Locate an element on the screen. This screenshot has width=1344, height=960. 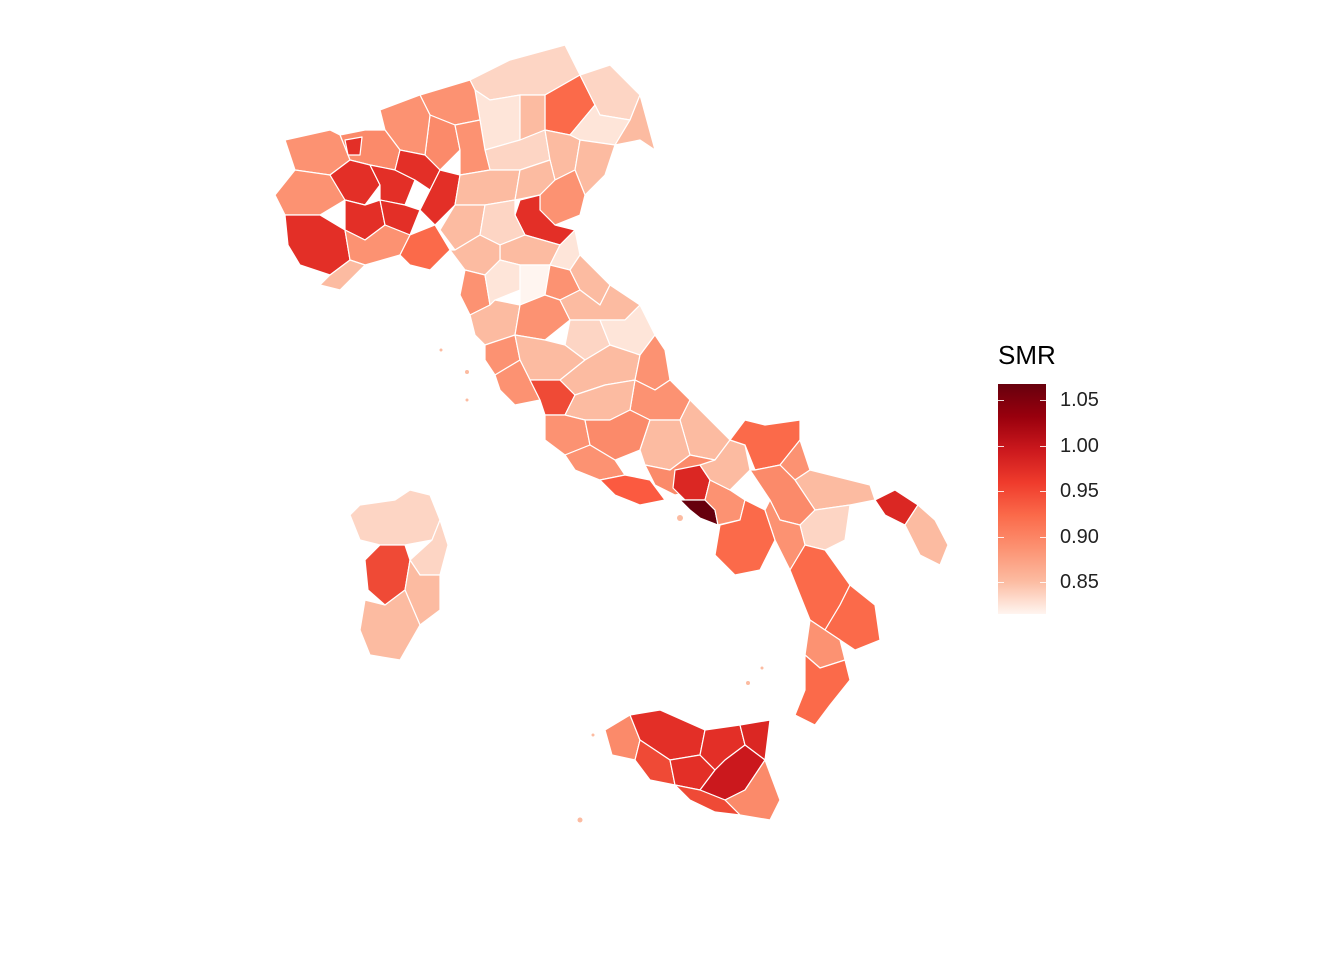
islets is located at coordinates (601, 585).